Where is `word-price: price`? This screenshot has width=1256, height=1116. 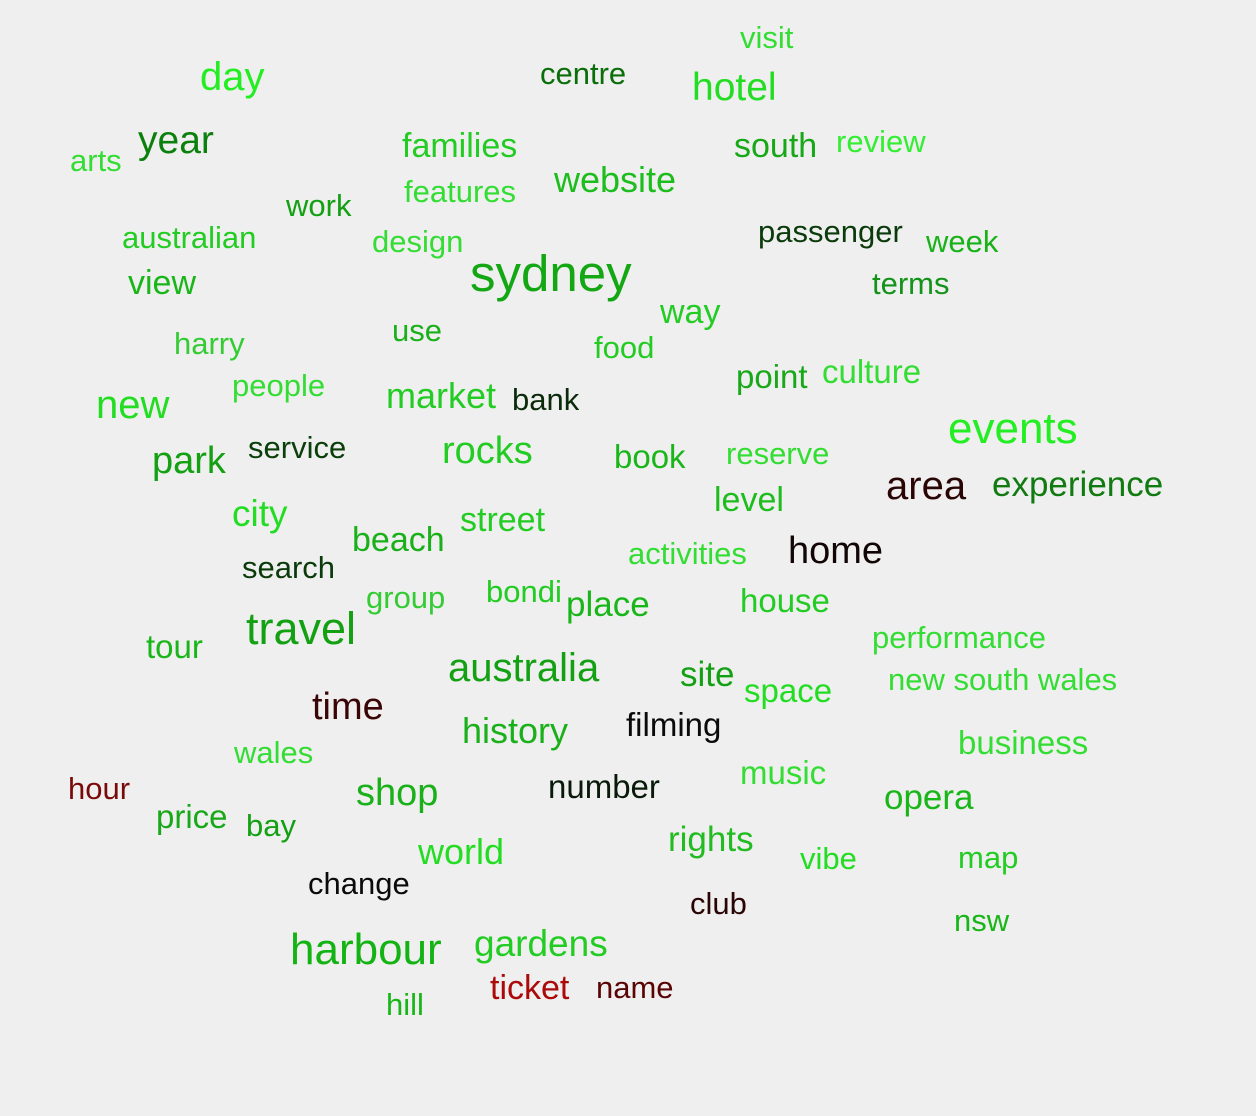
word-price: price is located at coordinates (192, 816).